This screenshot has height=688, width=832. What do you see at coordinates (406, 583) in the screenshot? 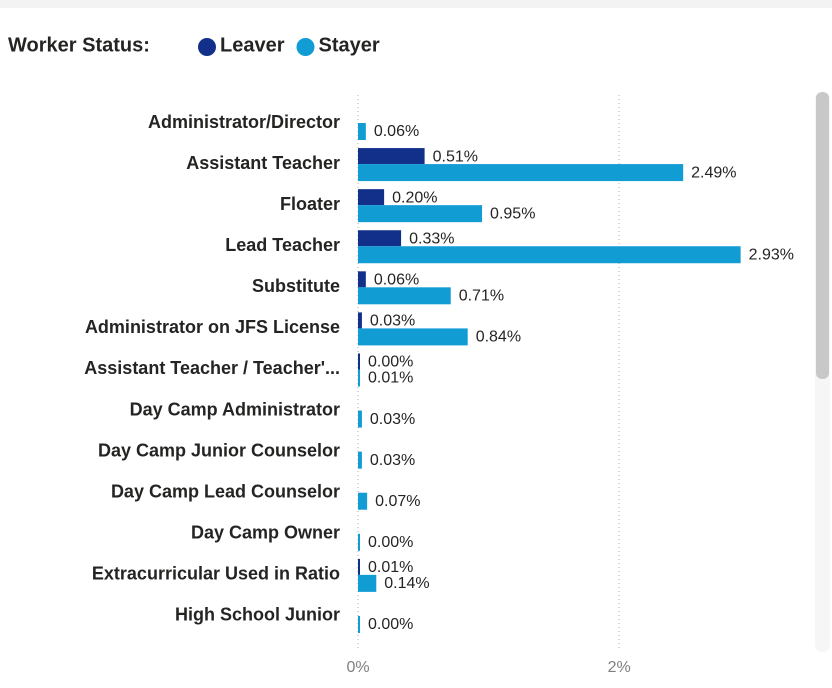
I see `value-label: 0.14%` at bounding box center [406, 583].